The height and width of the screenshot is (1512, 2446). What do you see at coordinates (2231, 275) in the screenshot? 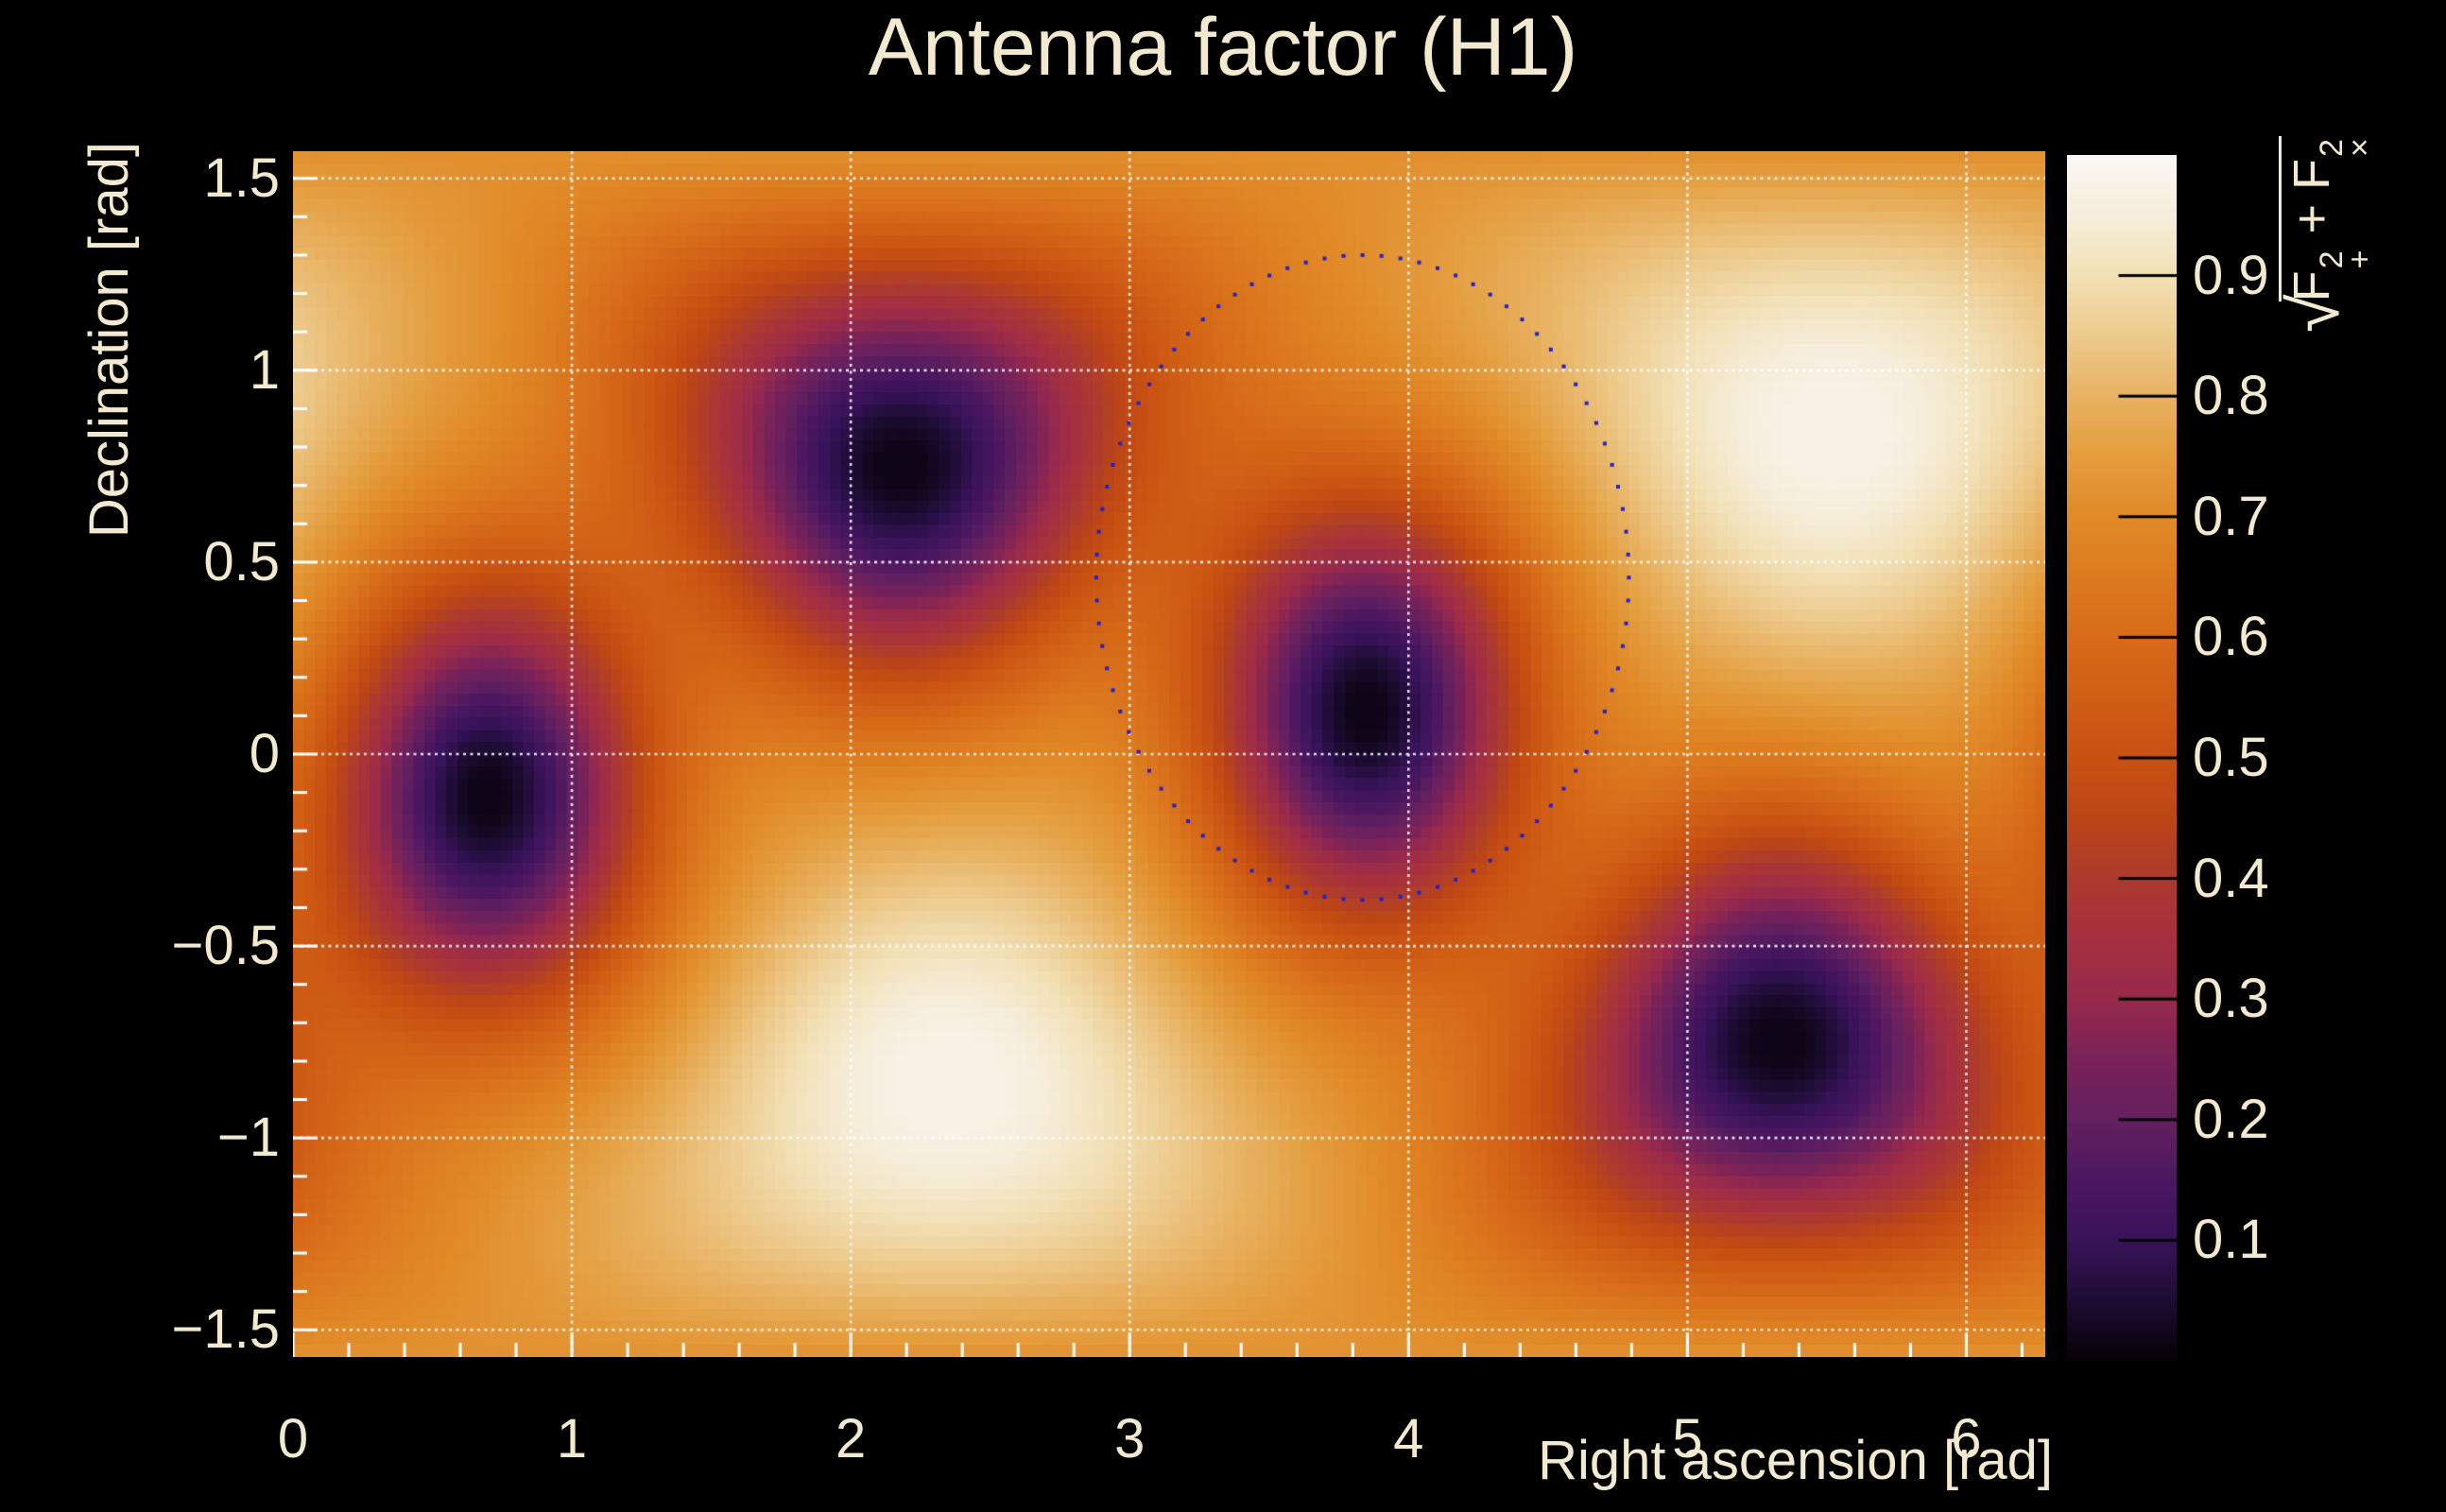
I see `colorbar-tick-label: 0.9` at bounding box center [2231, 275].